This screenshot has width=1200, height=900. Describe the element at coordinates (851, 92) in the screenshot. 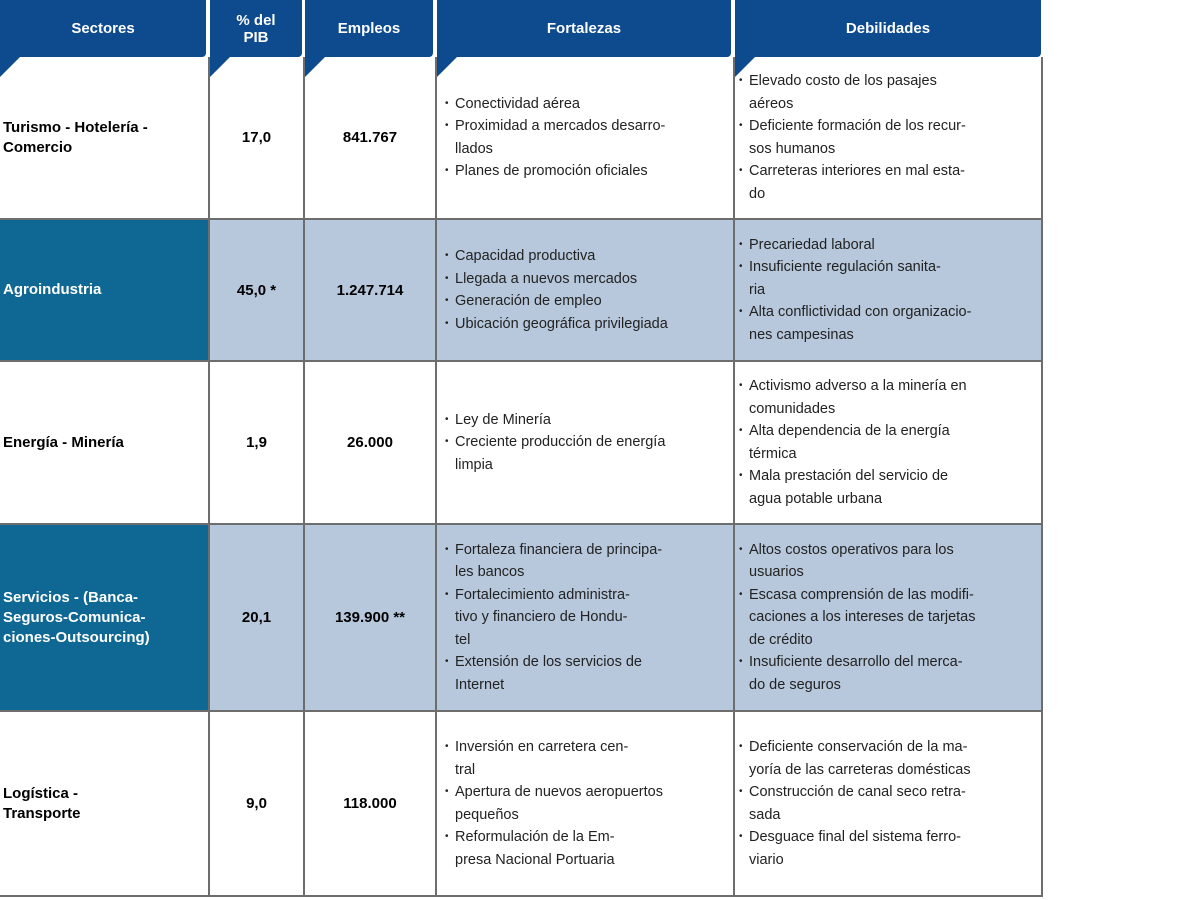

I see `list-item: Elevado costo de los pasajes aéreos` at that location.